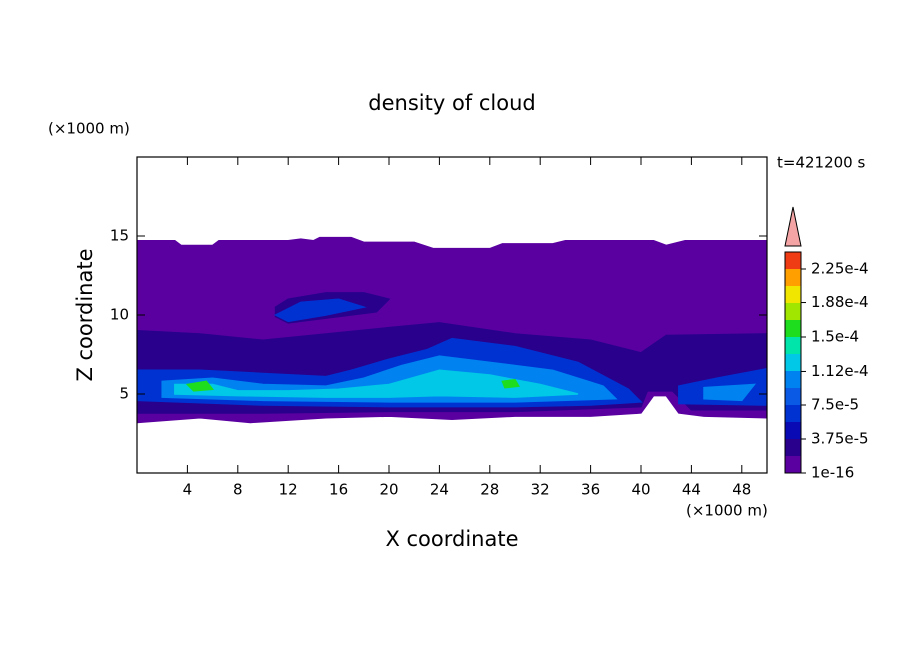 This screenshot has height=658, width=904. Describe the element at coordinates (89, 129) in the screenshot. I see `y-unit: (×1000 m)` at that location.